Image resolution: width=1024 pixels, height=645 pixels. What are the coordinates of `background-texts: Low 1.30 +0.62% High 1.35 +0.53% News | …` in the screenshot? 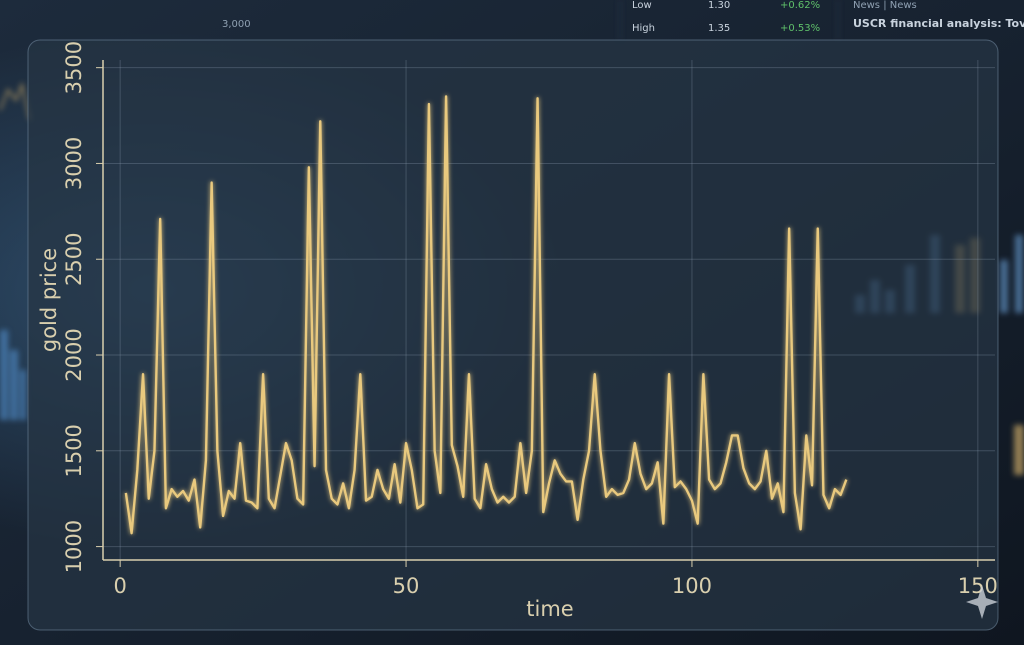 It's located at (623, 17).